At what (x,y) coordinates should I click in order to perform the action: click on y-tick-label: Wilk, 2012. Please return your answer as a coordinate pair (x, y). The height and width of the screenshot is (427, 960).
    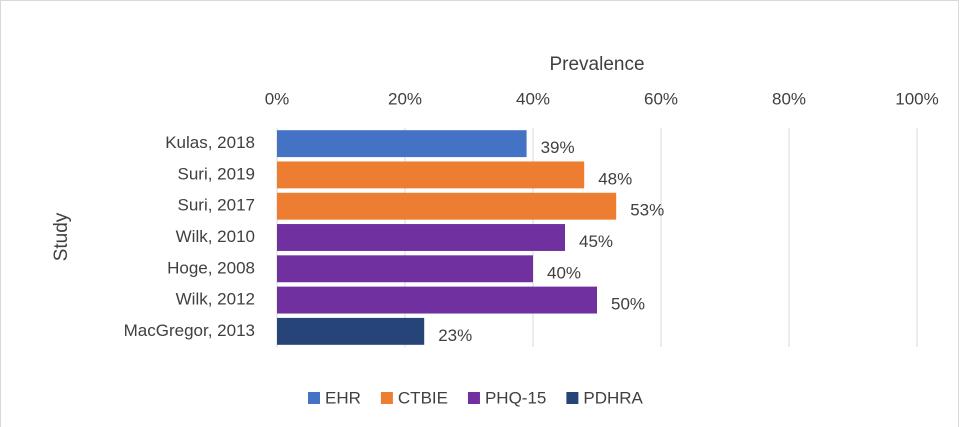
    Looking at the image, I should click on (215, 299).